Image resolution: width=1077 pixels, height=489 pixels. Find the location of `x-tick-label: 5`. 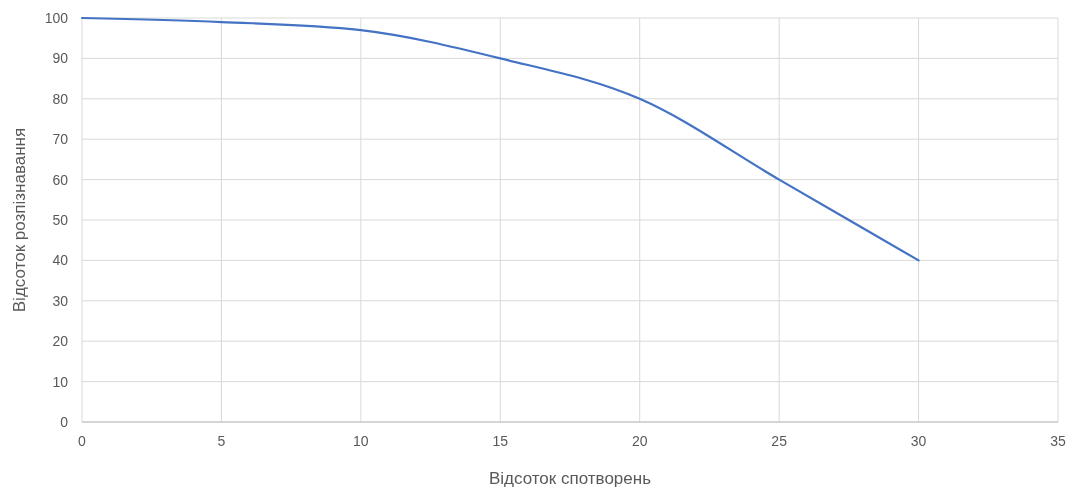

x-tick-label: 5 is located at coordinates (221, 441).